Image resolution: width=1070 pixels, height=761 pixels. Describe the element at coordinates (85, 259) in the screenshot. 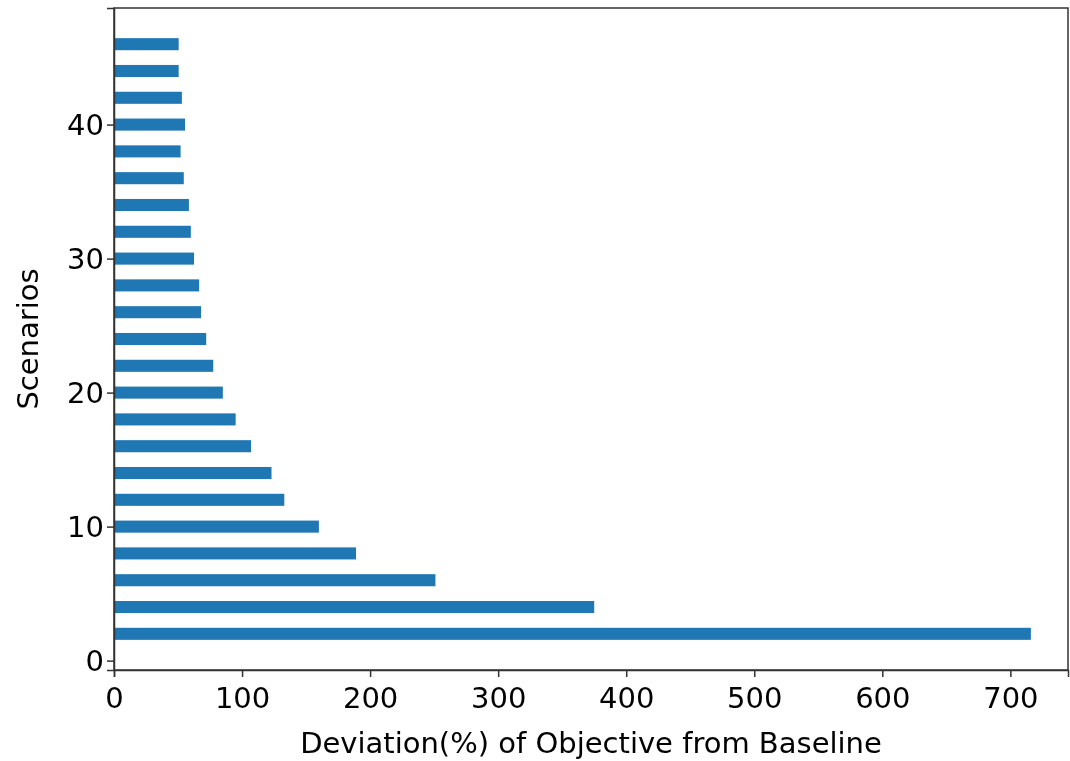

I see `y-tick-label: 30` at that location.